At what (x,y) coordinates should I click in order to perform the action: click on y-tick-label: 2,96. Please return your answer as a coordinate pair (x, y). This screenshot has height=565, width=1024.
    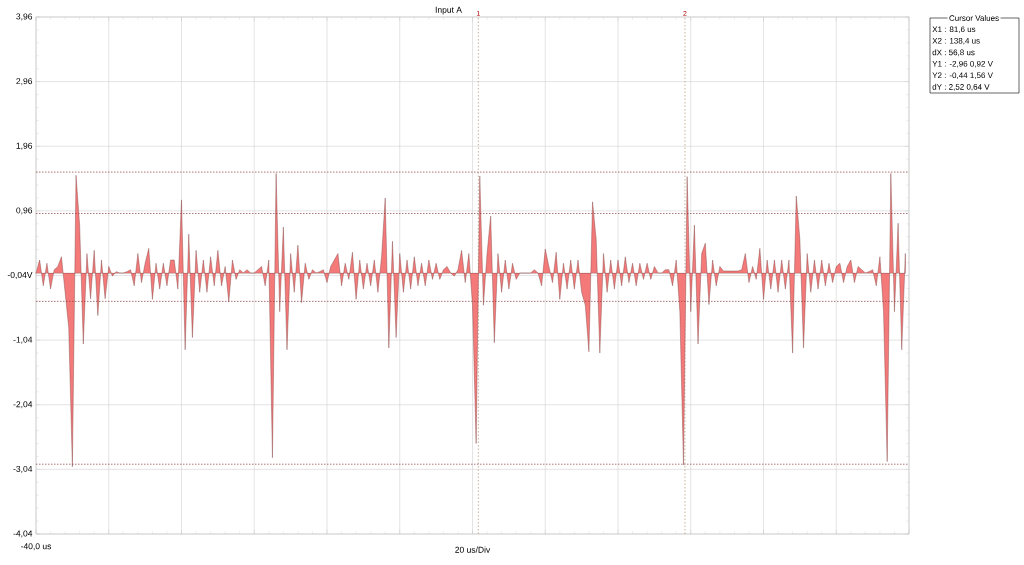
    Looking at the image, I should click on (24, 82).